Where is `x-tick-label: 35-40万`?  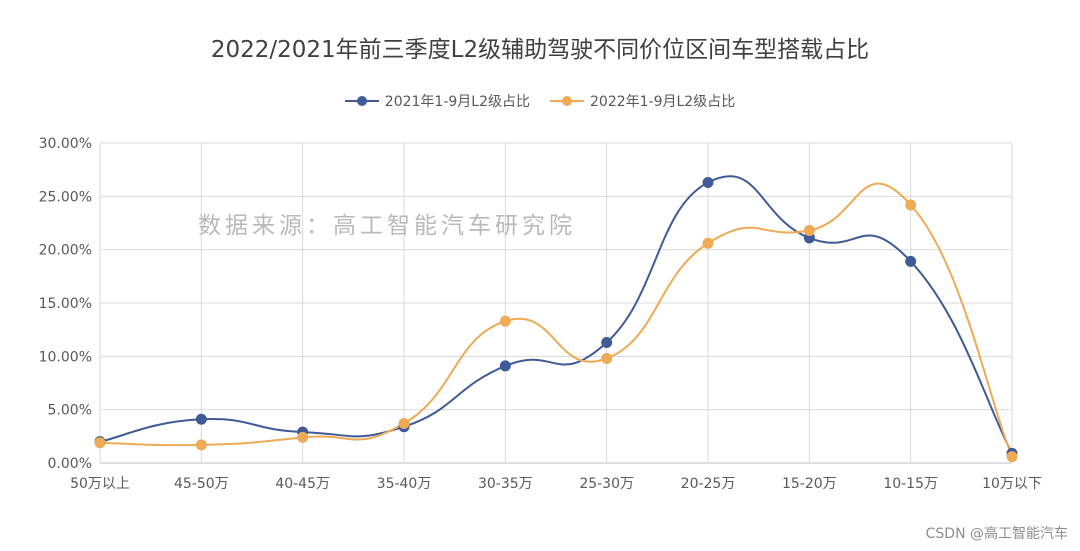
x-tick-label: 35-40万 is located at coordinates (404, 484).